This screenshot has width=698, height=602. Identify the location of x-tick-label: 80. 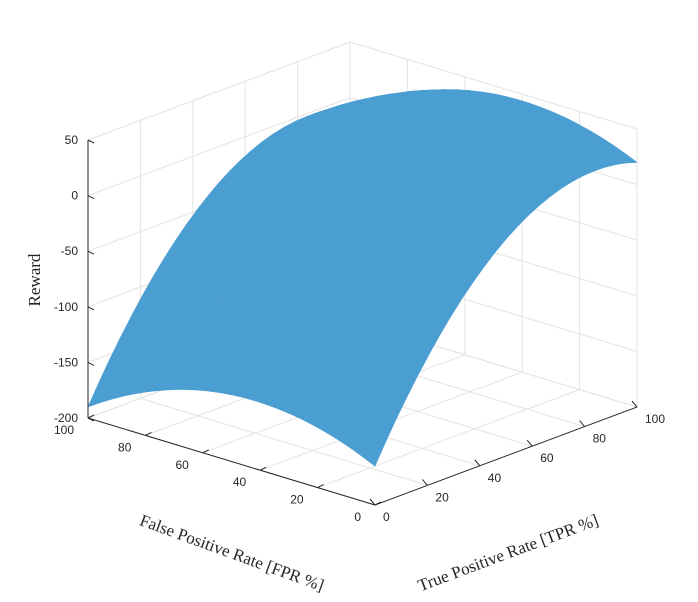
(600, 439).